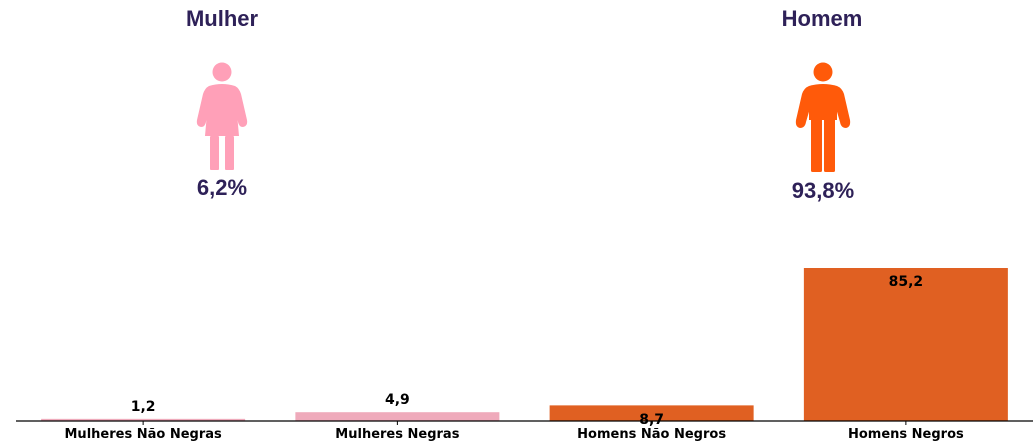  Describe the element at coordinates (651, 434) in the screenshot. I see `x-tick-label: Homens Não Negros` at that location.